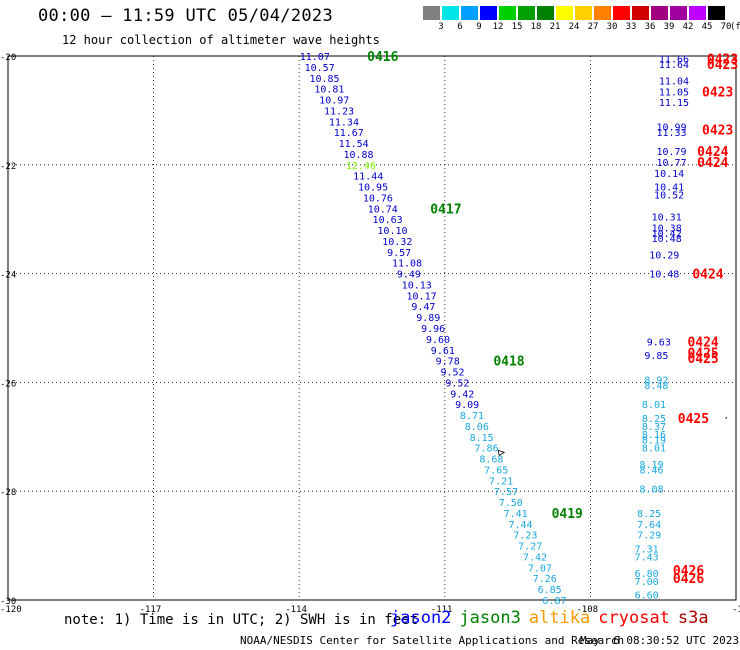 This screenshot has width=740, height=650. I want to click on wave-height-point: 11.05, so click(674, 92).